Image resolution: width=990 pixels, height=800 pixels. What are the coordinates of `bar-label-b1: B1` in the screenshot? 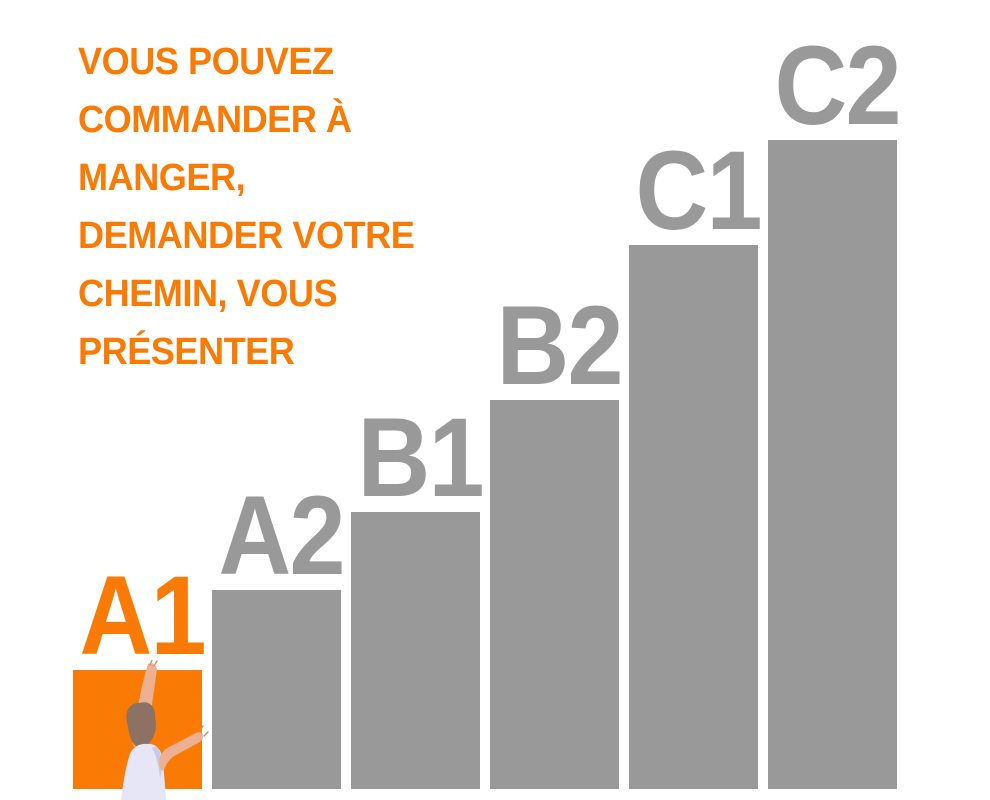 It's located at (420, 457).